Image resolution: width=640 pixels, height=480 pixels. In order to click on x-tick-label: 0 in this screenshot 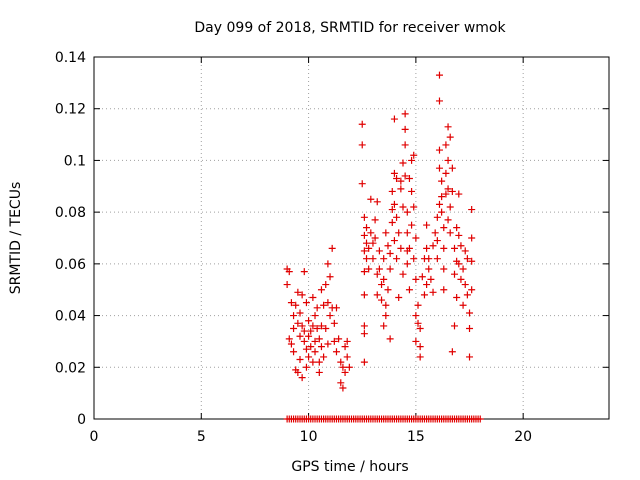, I will do `click(94, 437)`.